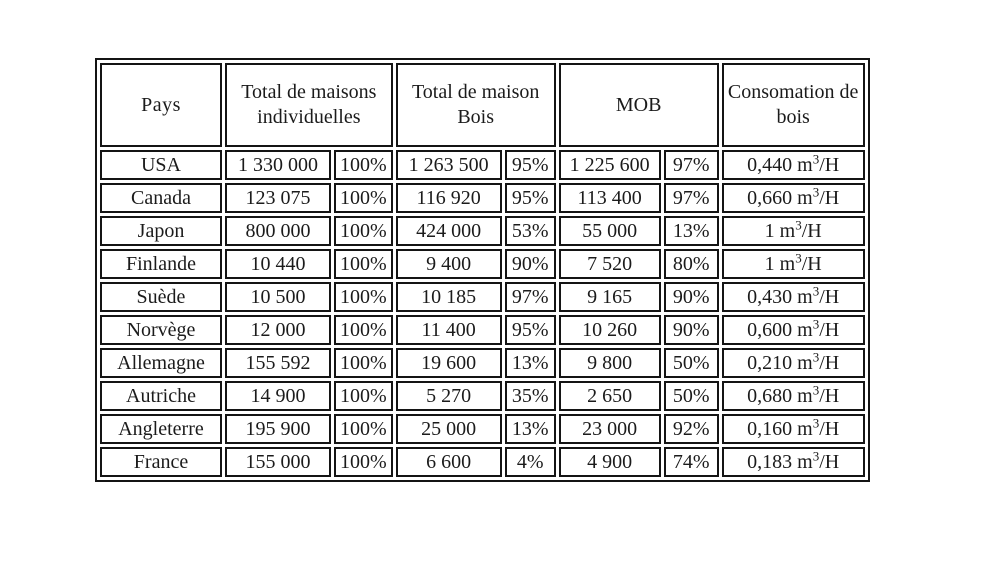 The height and width of the screenshot is (576, 1000). What do you see at coordinates (530, 363) in the screenshot?
I see `cell-total-bois-pct: 13%` at bounding box center [530, 363].